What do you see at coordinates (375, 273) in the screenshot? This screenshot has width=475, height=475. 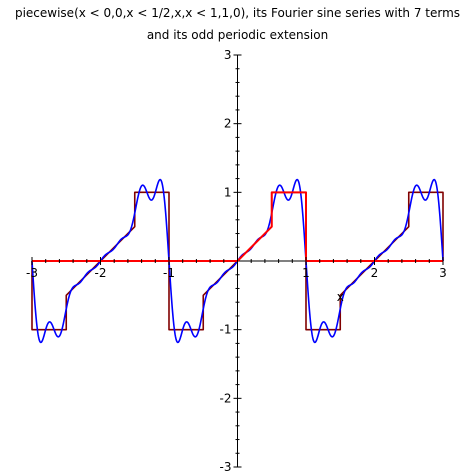 I see `x-tick-label: 2` at bounding box center [375, 273].